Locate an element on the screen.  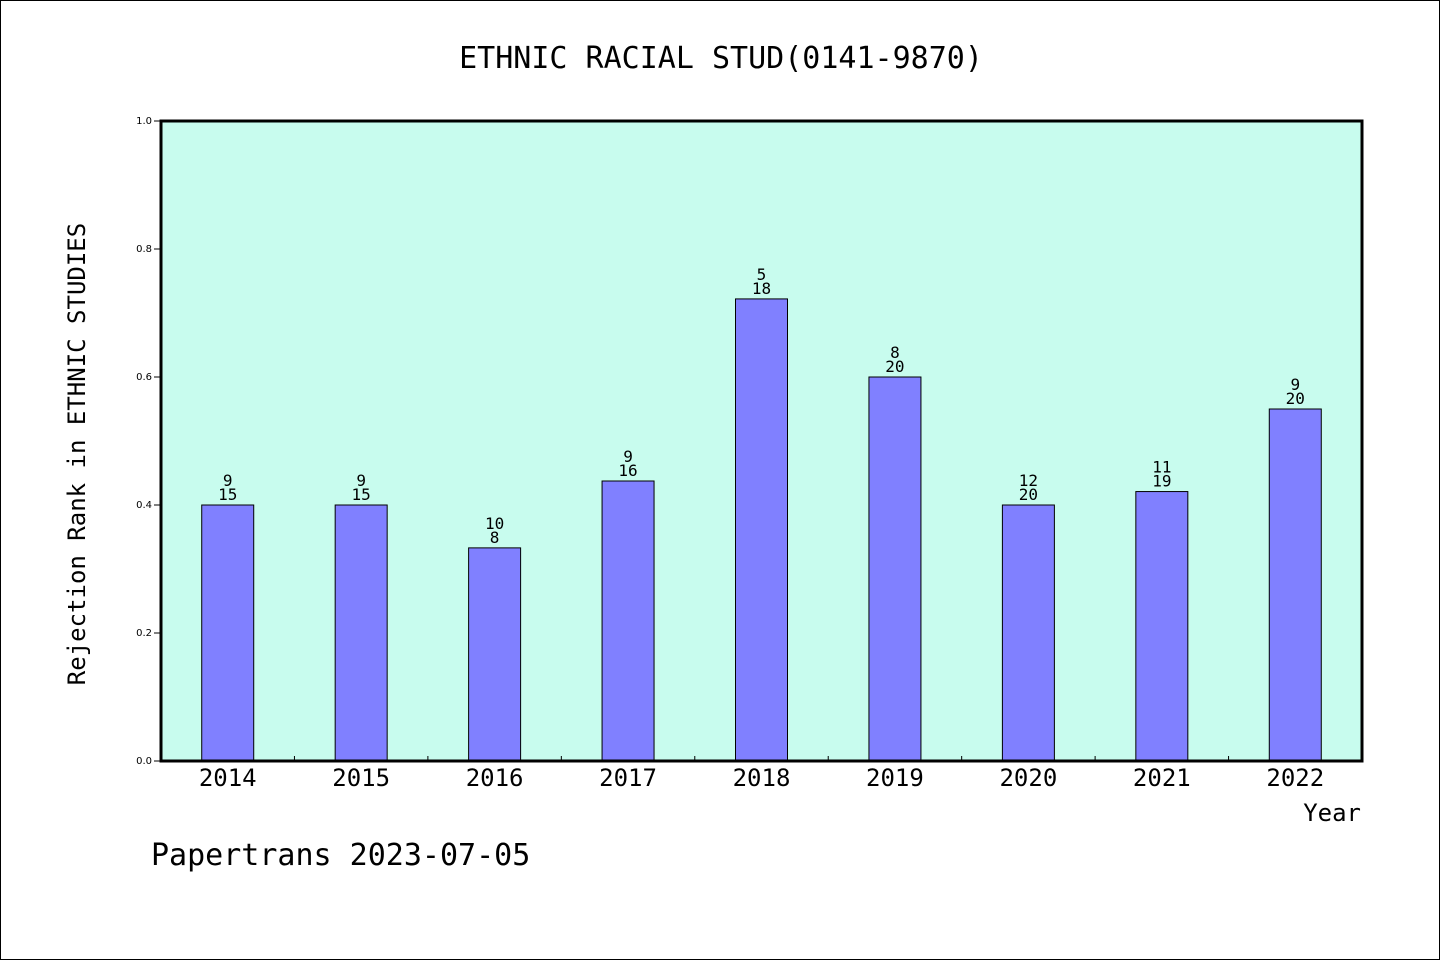
chart-title: ETHNIC RACIAL STUD(0141-9870) is located at coordinates (721, 58).